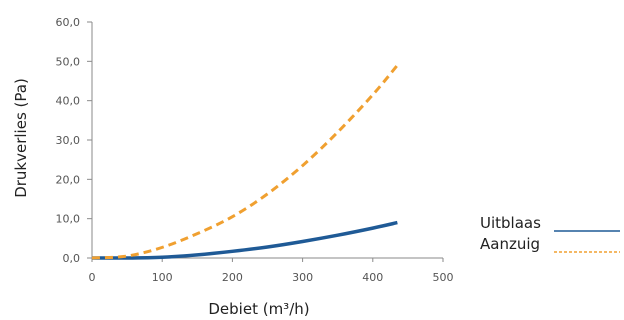 Image resolution: width=624 pixels, height=320 pixels. I want to click on x-tick-label: 200, so click(232, 277).